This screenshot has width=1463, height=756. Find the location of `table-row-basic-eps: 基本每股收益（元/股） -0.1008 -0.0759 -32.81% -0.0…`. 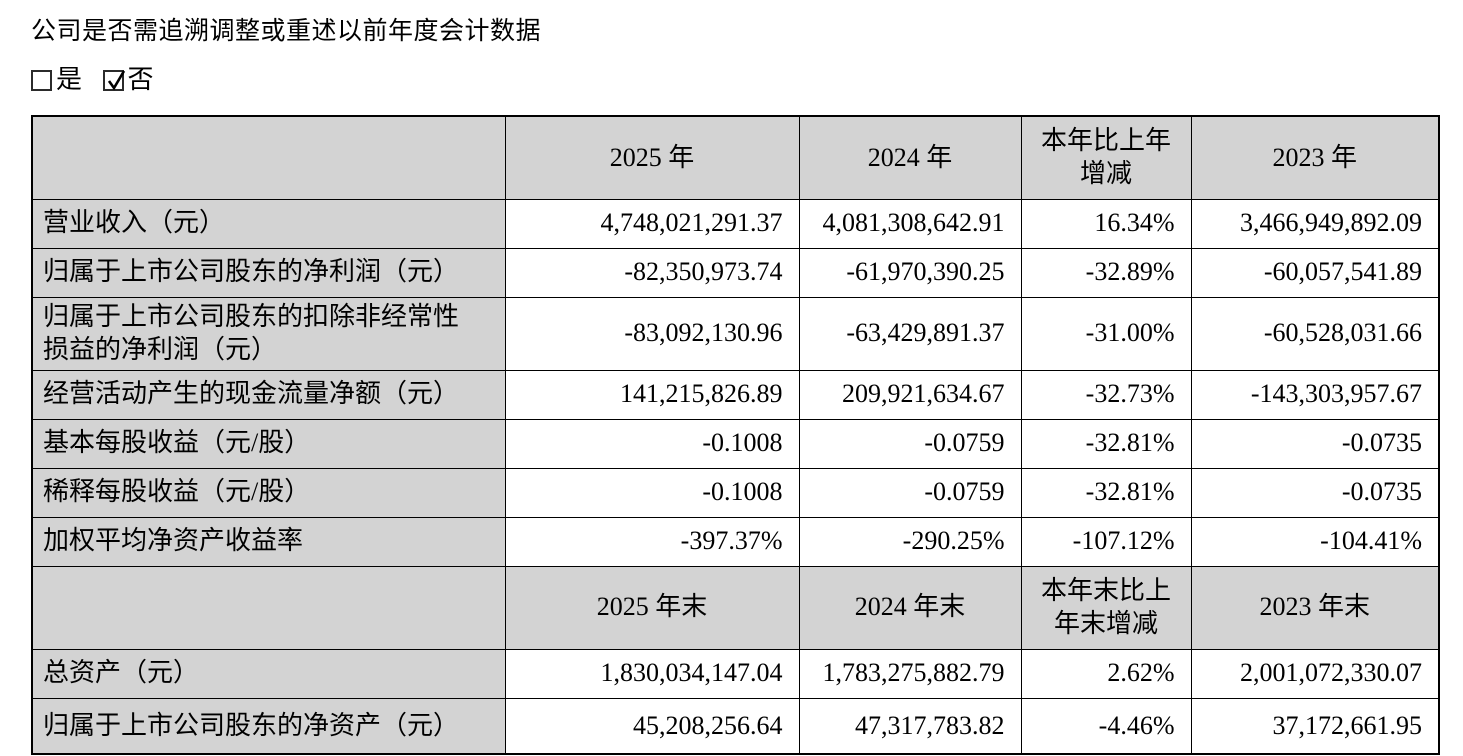

table-row-basic-eps: 基本每股收益（元/股） -0.1008 -0.0759 -32.81% -0.0… is located at coordinates (735, 443).